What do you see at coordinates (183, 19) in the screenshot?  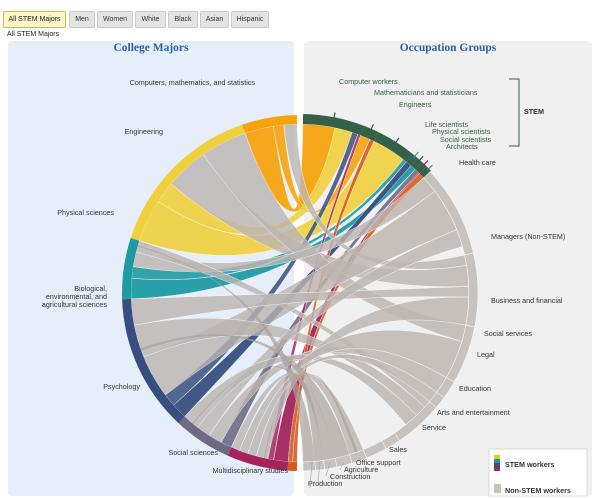 I see `tab-black: Black` at bounding box center [183, 19].